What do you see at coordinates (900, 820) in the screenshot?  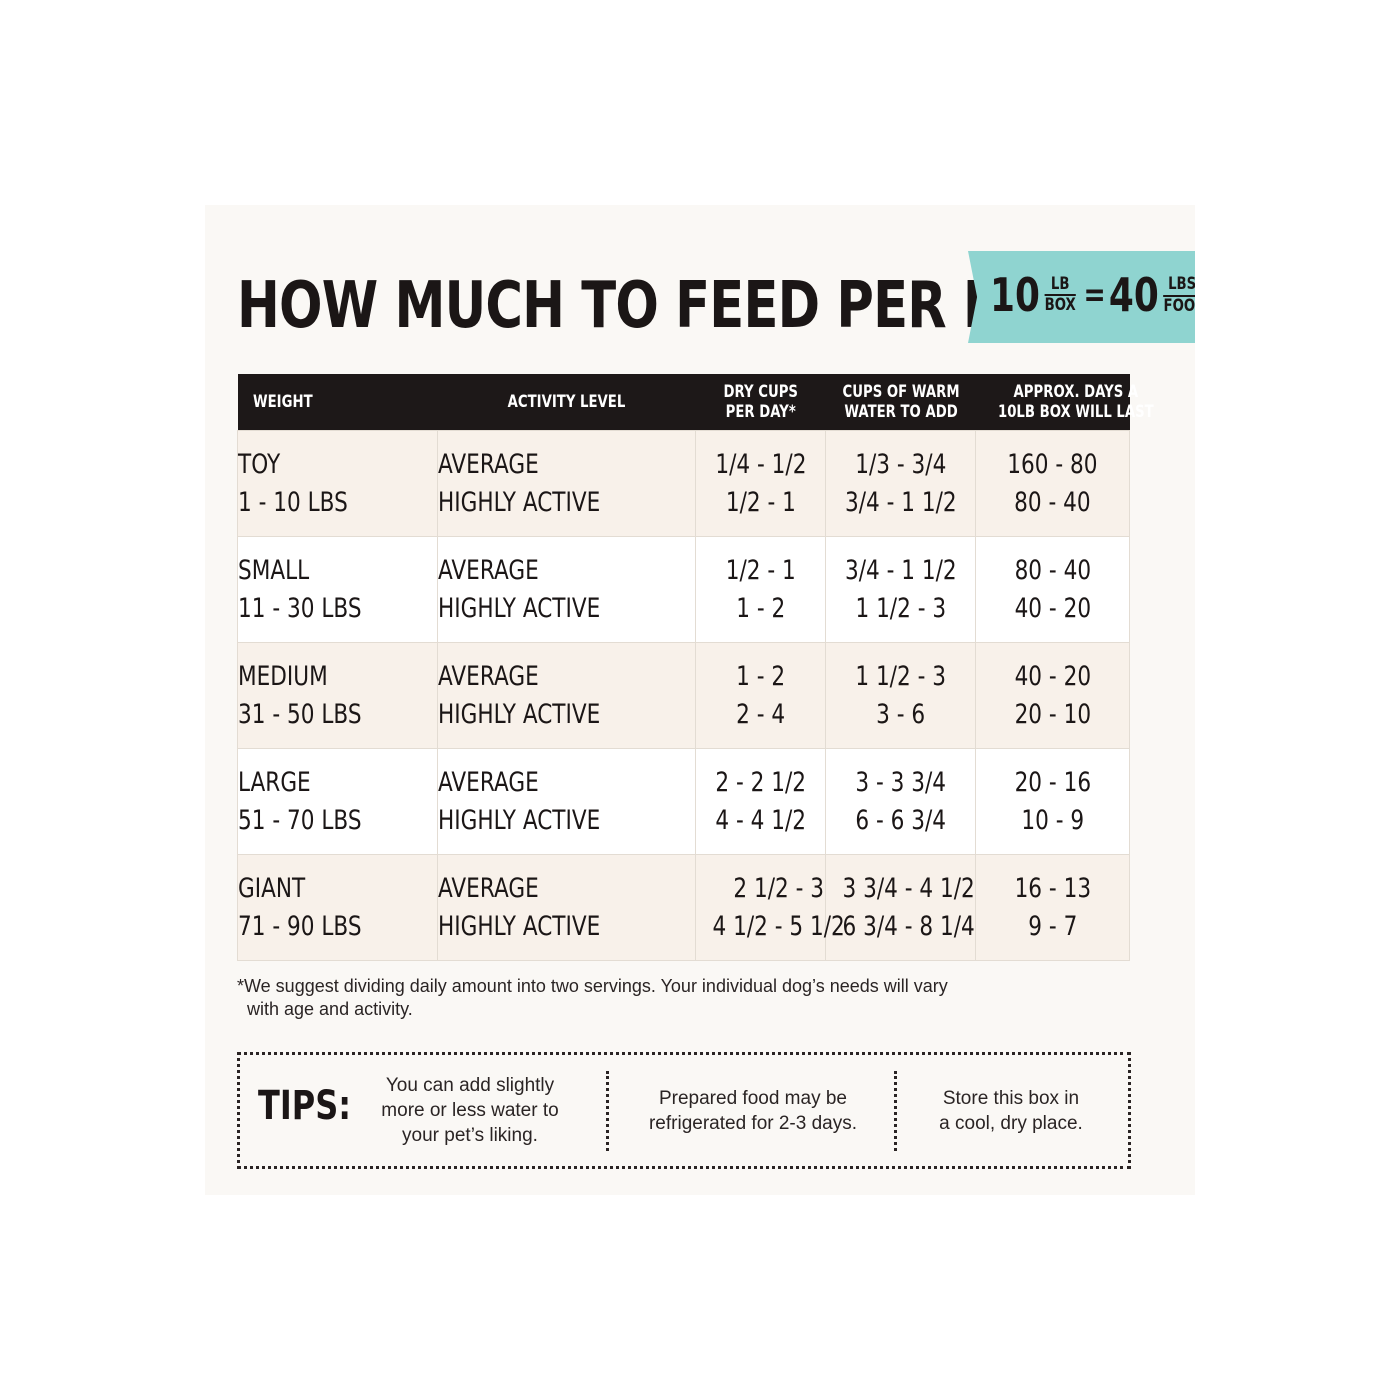 I see `water-active: 6 - 6 3/4` at bounding box center [900, 820].